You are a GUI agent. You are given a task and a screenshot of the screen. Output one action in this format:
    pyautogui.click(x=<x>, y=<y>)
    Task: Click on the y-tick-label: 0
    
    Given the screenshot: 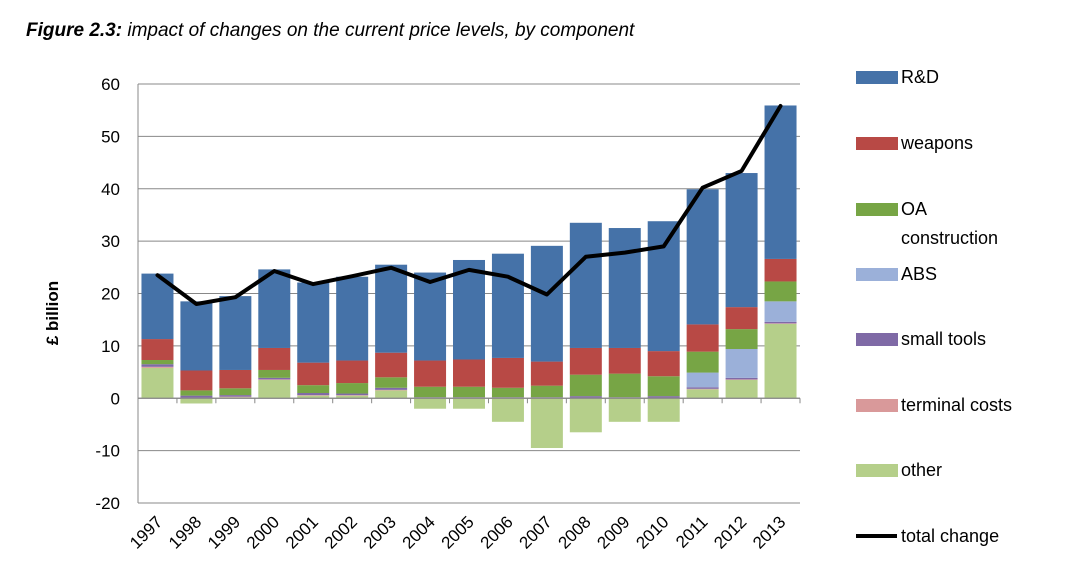 What is the action you would take?
    pyautogui.click(x=115, y=398)
    